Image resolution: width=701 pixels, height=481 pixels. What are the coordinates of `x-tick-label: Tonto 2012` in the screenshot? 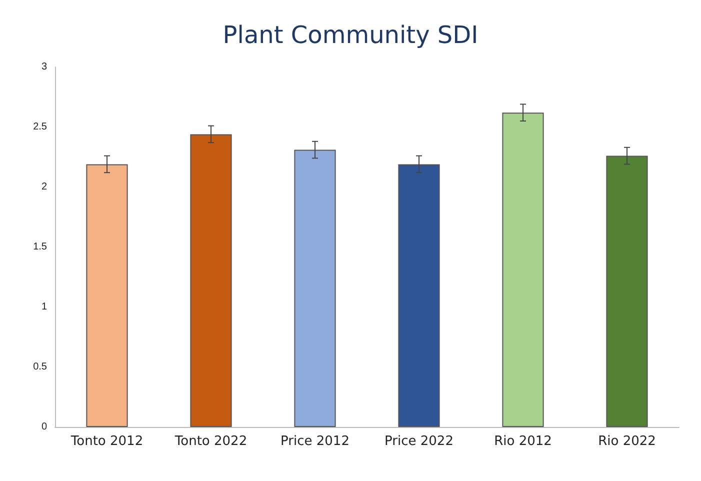 It's located at (107, 441).